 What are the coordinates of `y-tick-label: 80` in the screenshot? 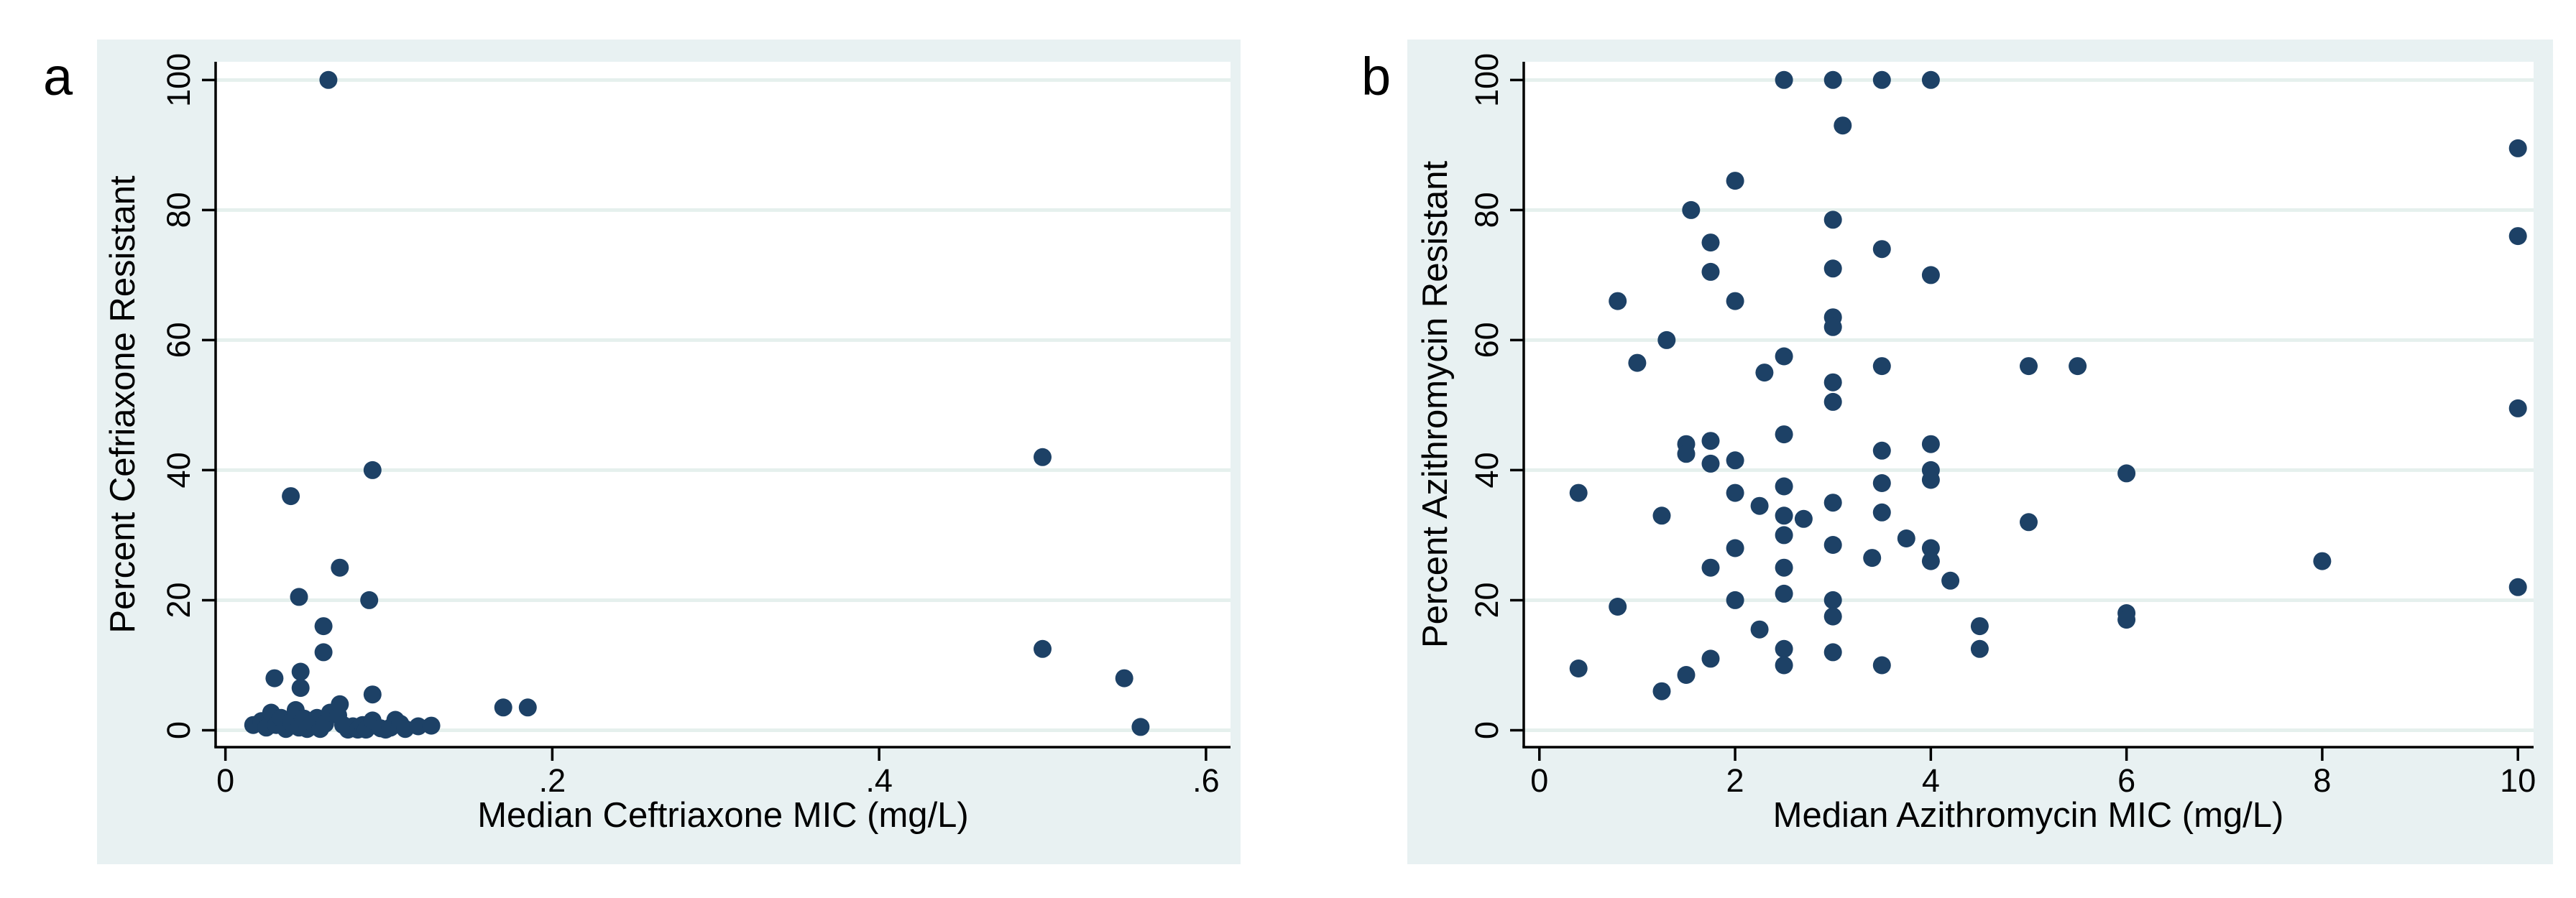 It's located at (178, 210).